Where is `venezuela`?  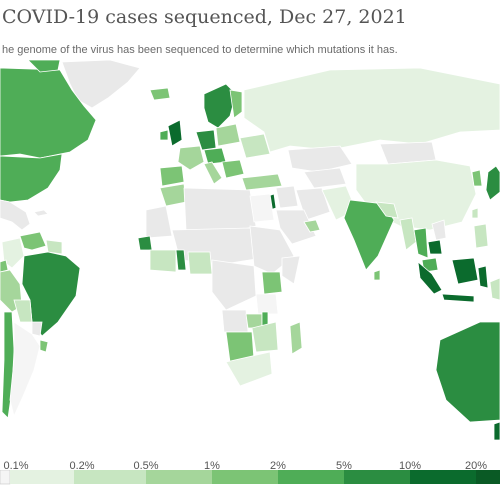
venezuela is located at coordinates (33, 241).